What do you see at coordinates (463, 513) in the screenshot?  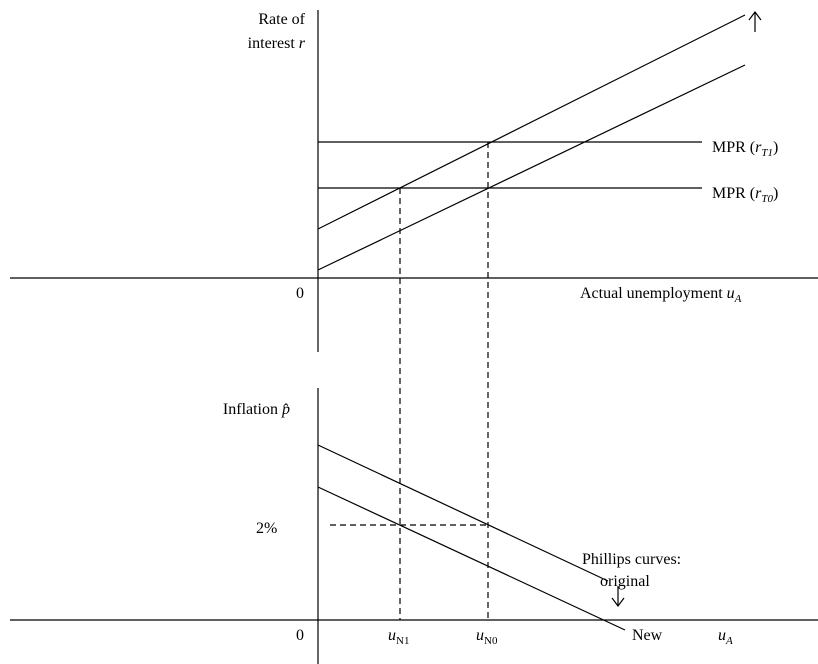 I see `phillips-original` at bounding box center [463, 513].